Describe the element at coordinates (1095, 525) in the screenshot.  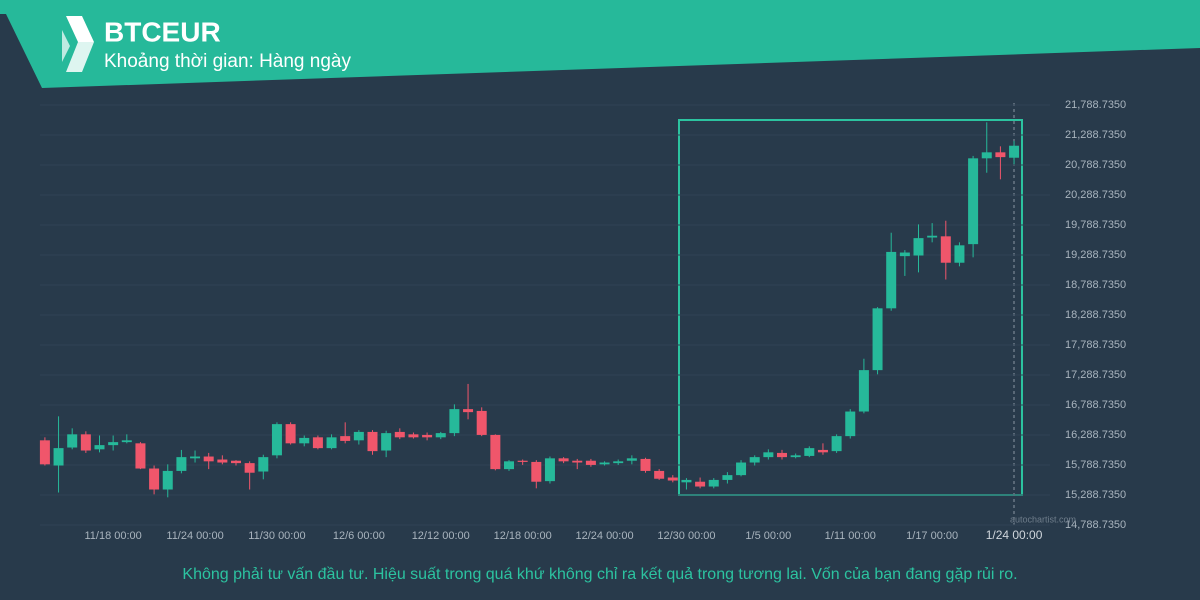
I see `y-tick-label: 14,788.7350` at that location.